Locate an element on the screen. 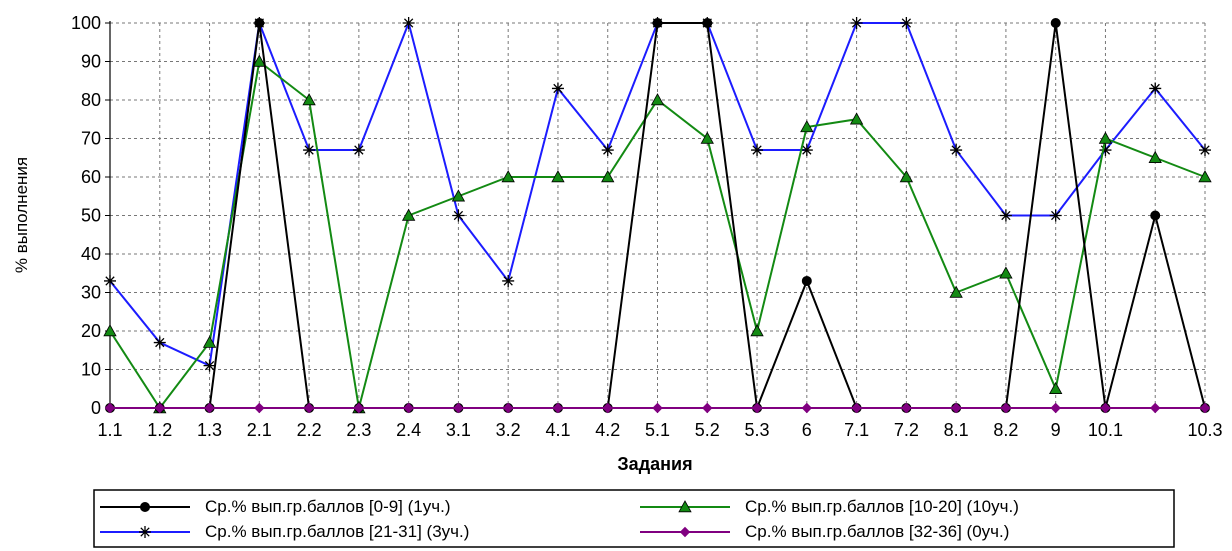  x-tick-label: 1.2 is located at coordinates (159, 430).